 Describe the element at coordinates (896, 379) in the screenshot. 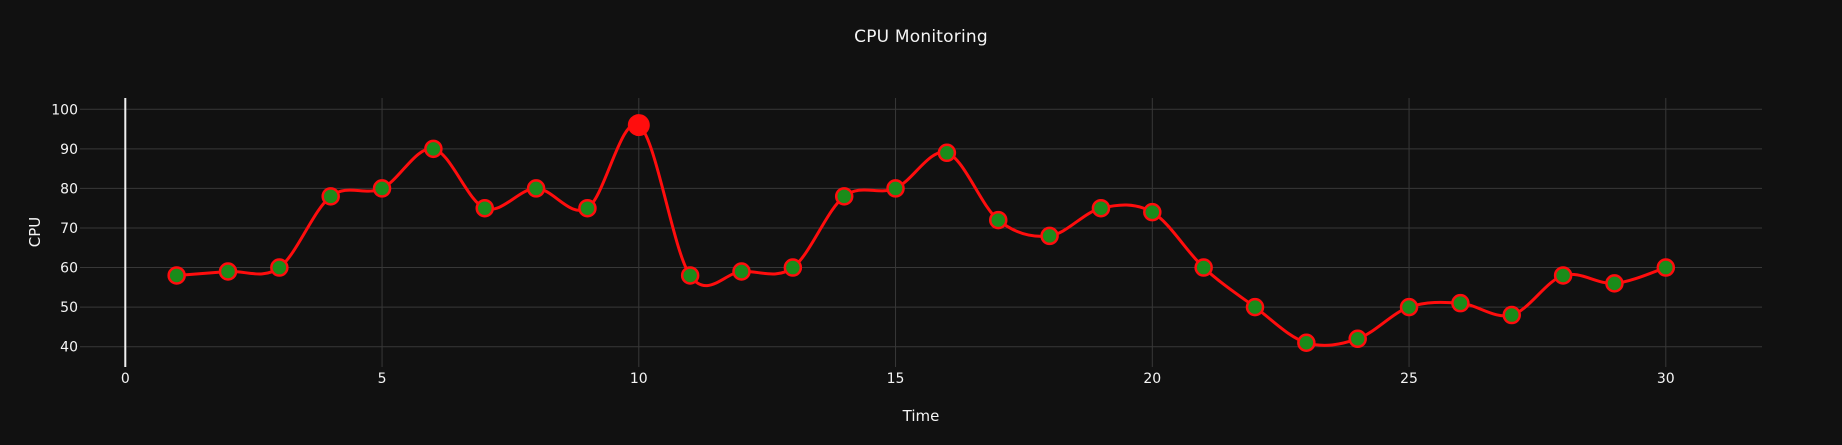

I see `x-tick-label: 15` at that location.